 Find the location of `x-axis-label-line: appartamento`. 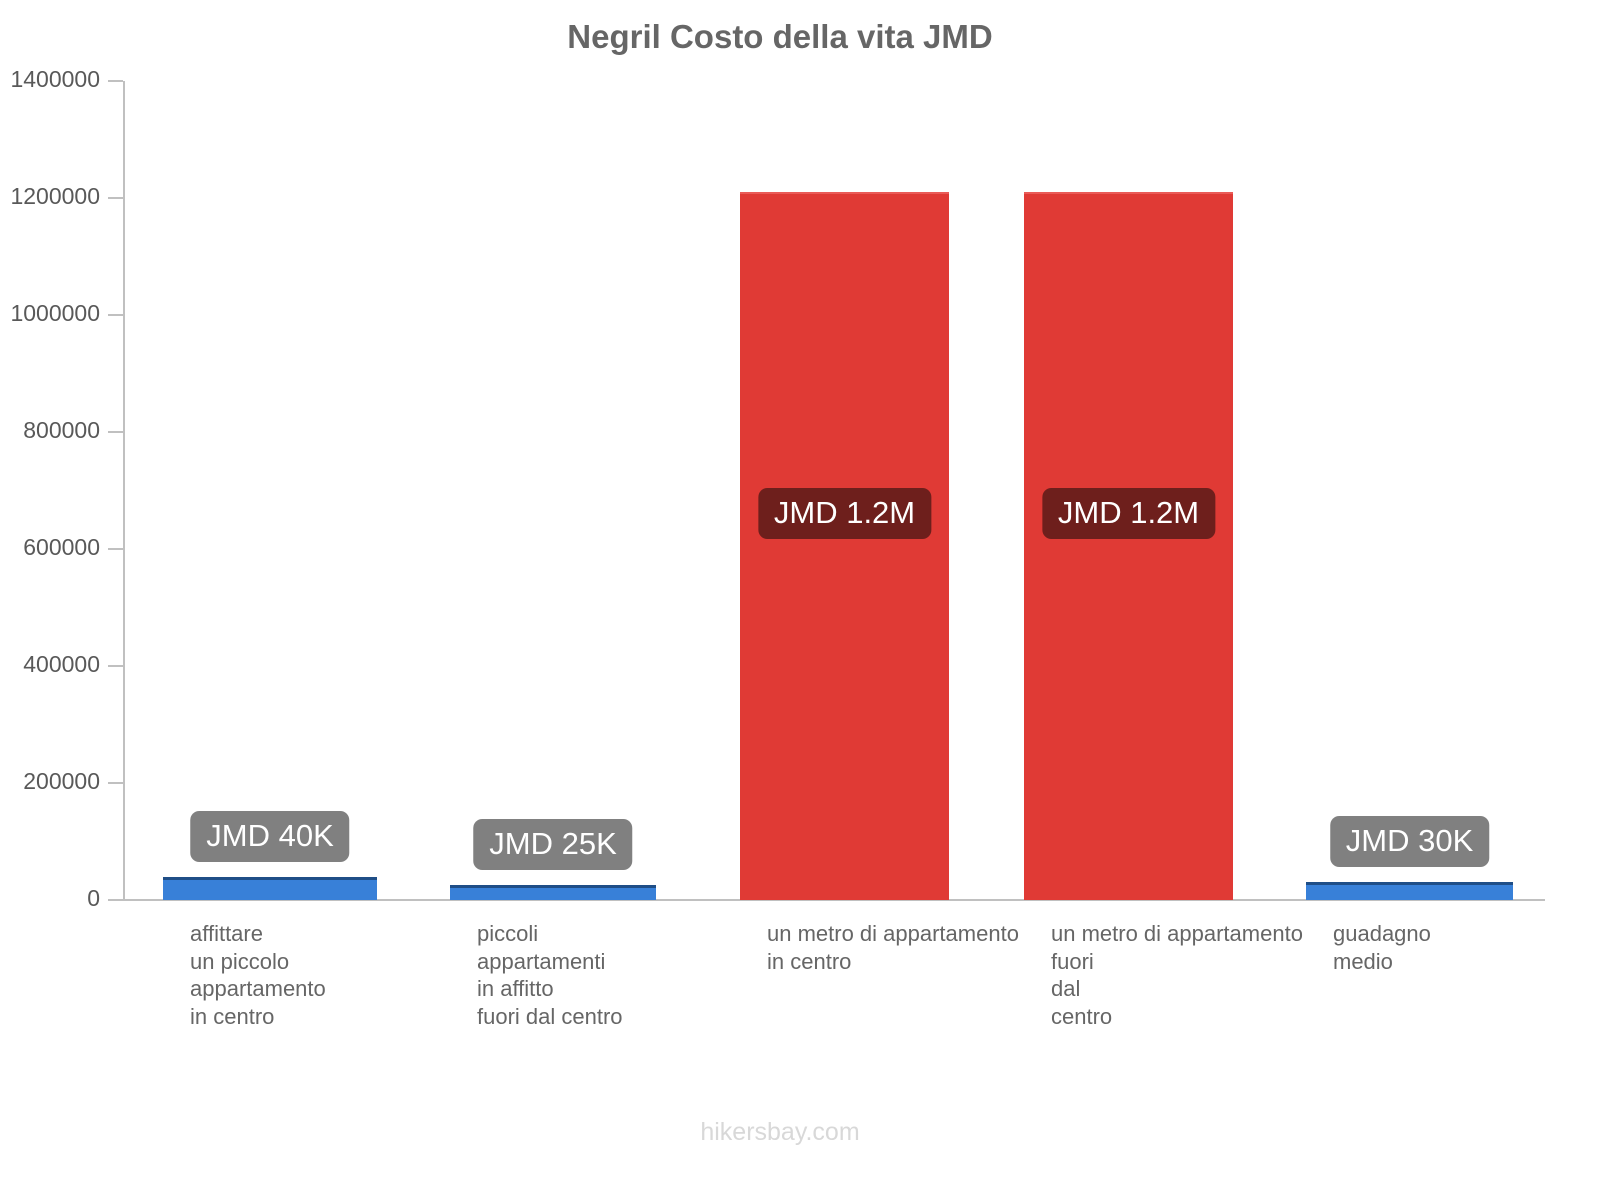

x-axis-label-line: appartamento is located at coordinates (258, 988).